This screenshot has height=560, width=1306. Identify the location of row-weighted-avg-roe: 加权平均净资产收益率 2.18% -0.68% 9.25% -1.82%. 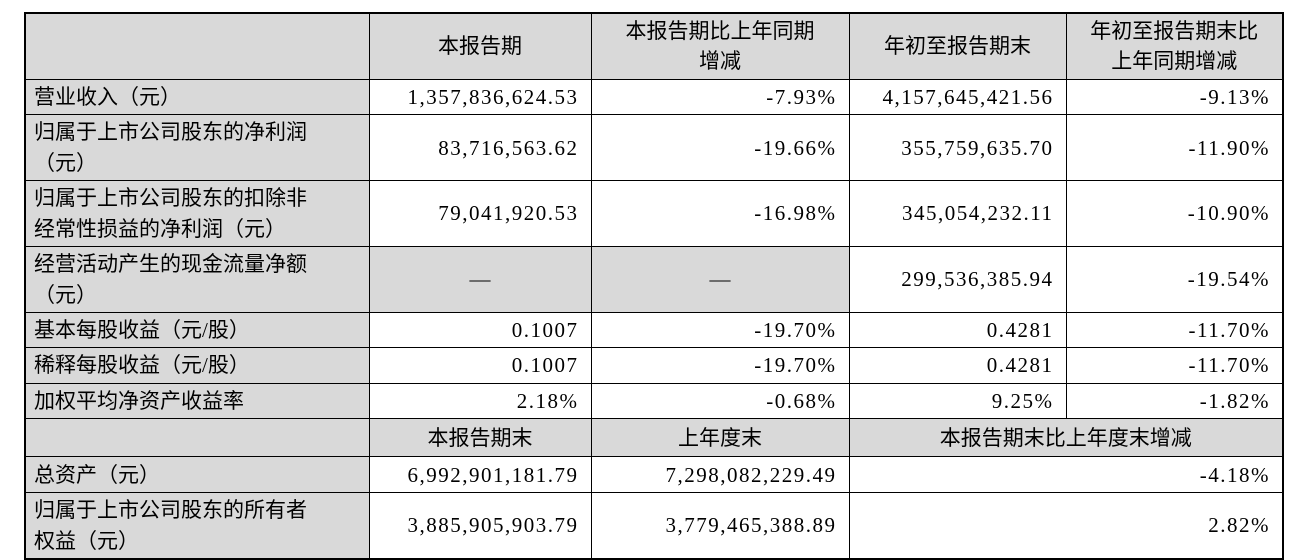
(654, 401).